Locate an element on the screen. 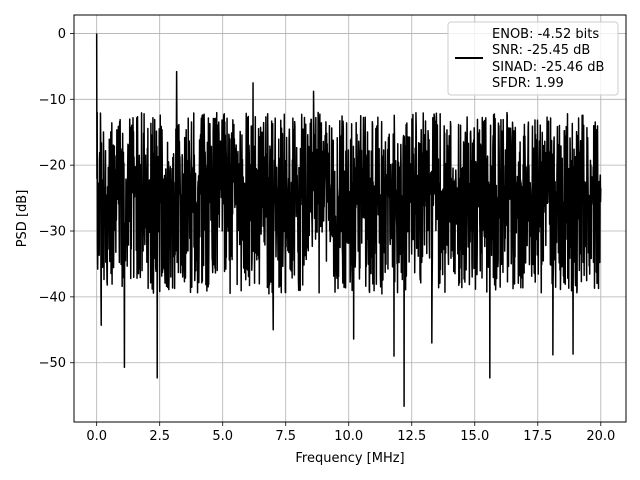  x-tick-label: 5.0 is located at coordinates (222, 436).